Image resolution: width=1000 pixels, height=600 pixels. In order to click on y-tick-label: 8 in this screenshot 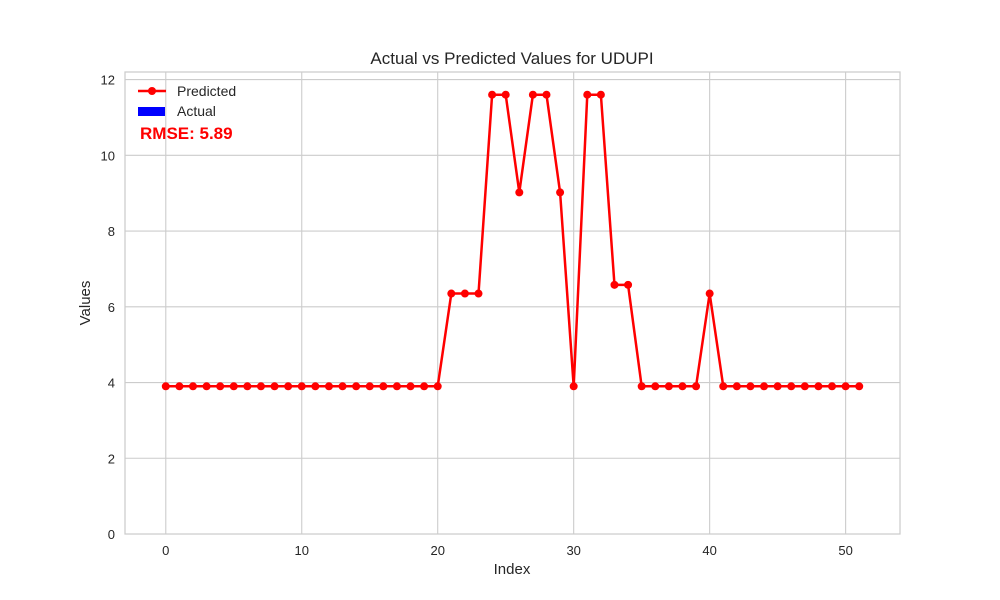, I will do `click(111, 231)`.